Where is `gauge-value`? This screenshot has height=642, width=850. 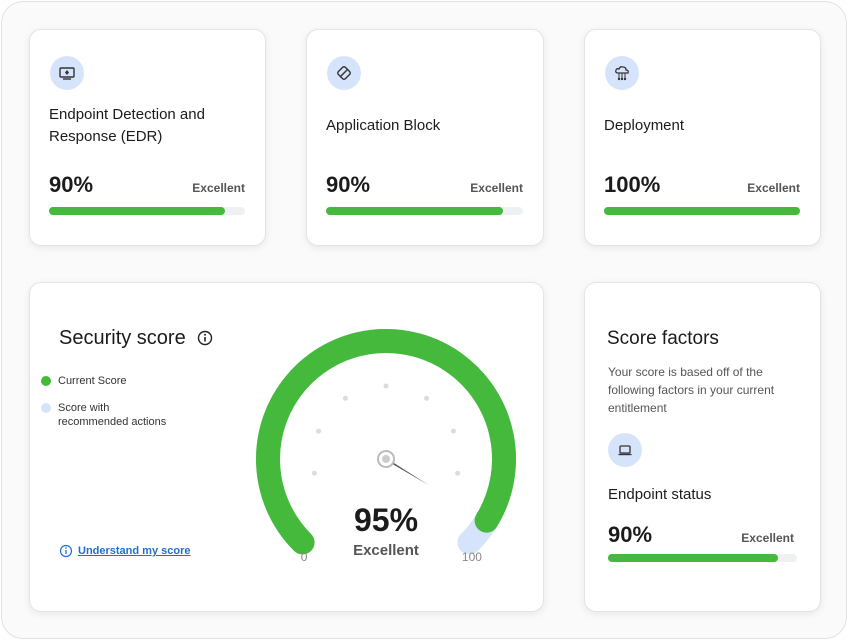 gauge-value is located at coordinates (386, 442).